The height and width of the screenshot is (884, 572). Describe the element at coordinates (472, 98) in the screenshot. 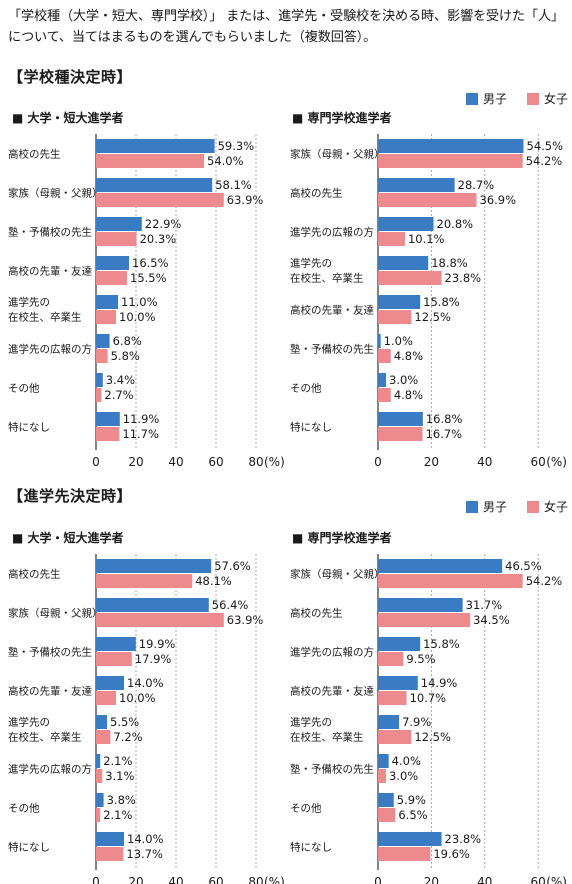

I see `legend-male-swatch` at that location.